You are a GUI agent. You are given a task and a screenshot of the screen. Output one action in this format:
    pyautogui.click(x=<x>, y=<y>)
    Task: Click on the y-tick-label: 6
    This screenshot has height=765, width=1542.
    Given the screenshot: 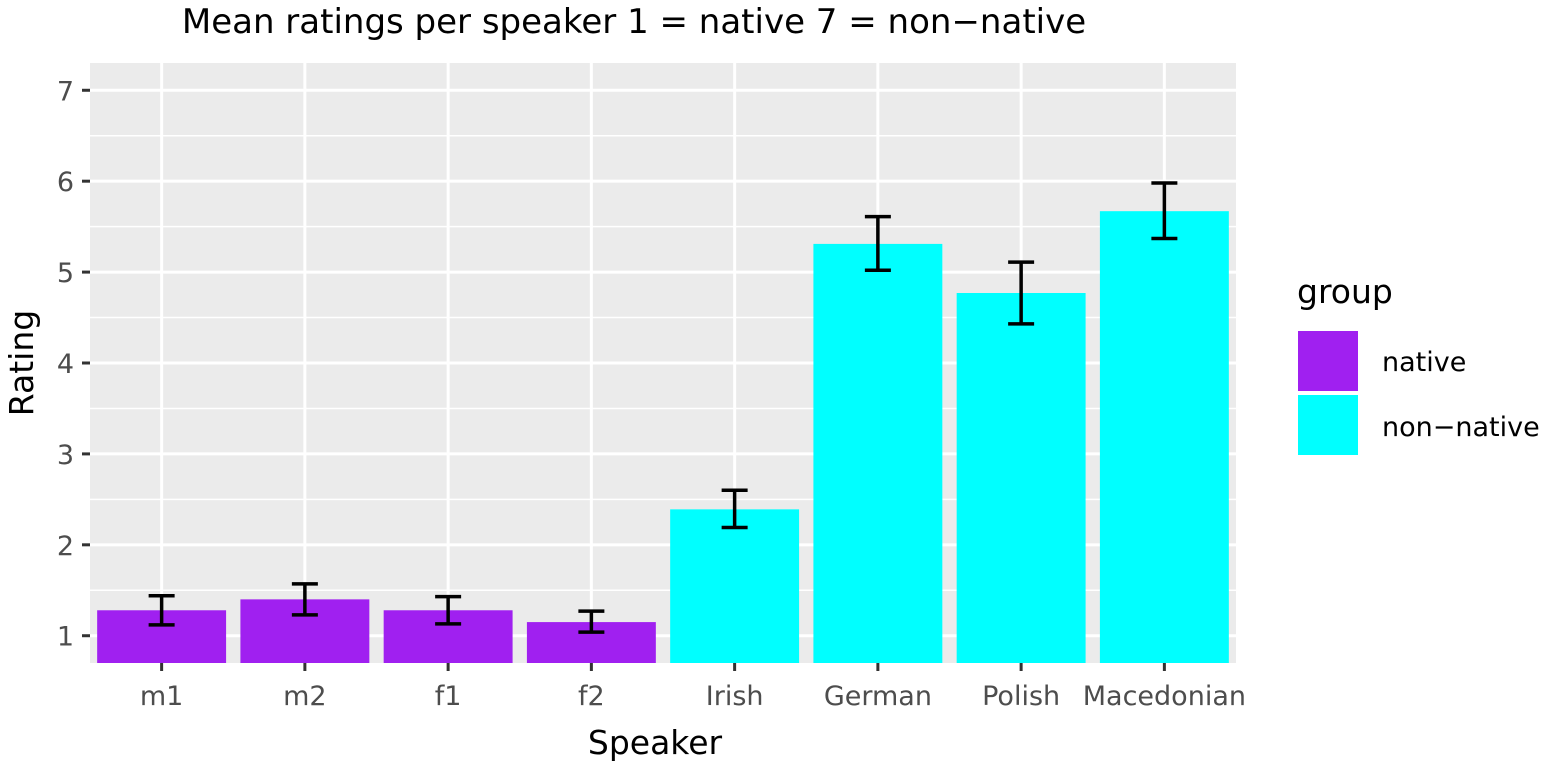 What is the action you would take?
    pyautogui.click(x=65, y=182)
    